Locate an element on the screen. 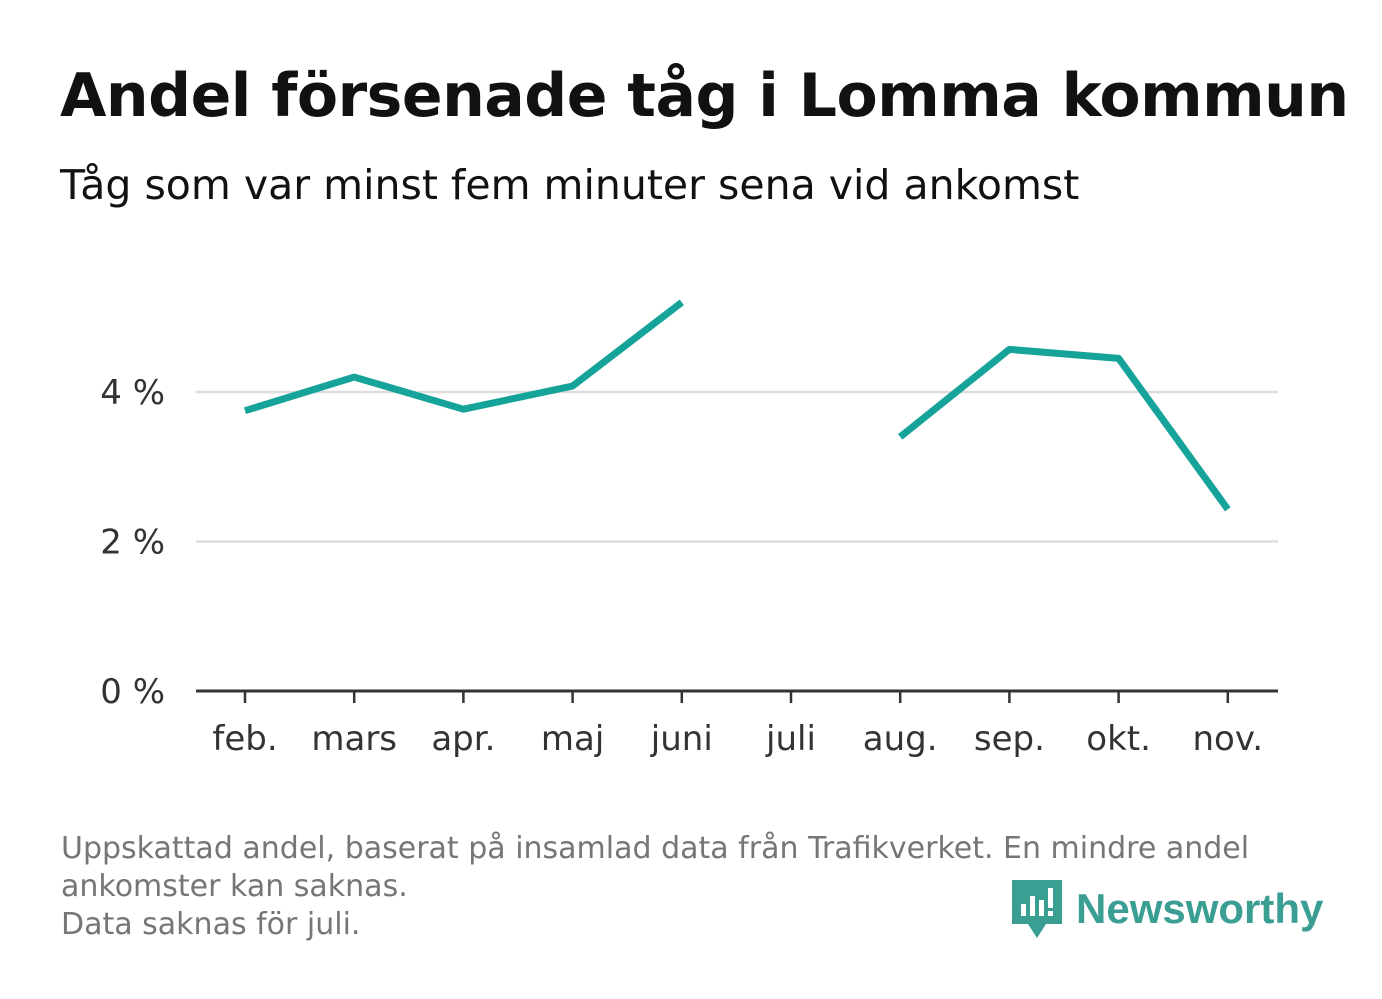  newsworthy-logo-icon is located at coordinates (1037, 909).